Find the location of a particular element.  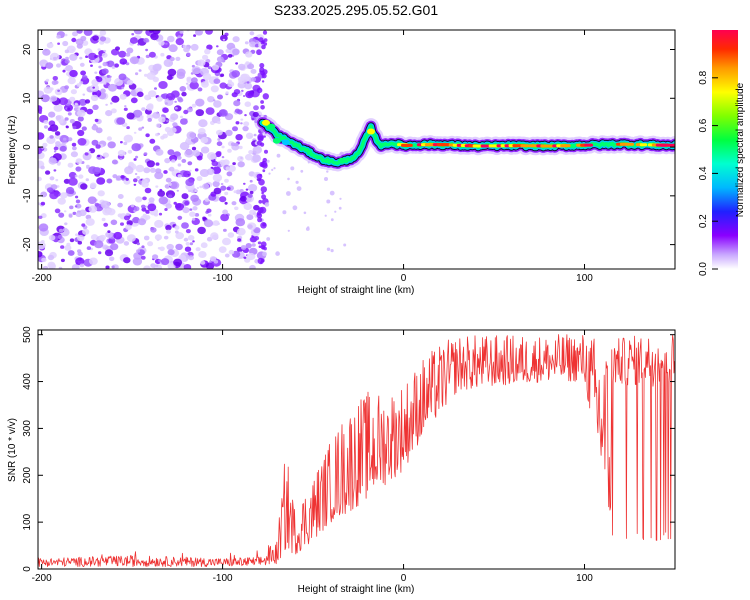

colorbar-tick-label: 0.4 is located at coordinates (703, 173).